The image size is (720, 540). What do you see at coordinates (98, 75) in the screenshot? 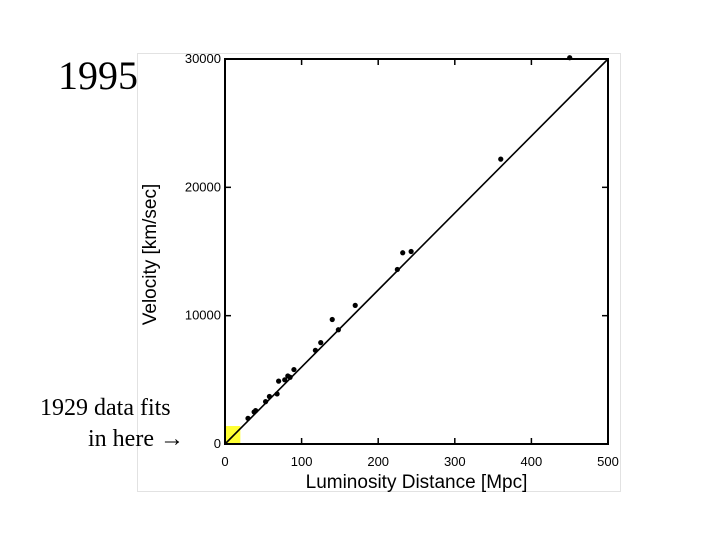
I see `year-label: 1995` at bounding box center [98, 75].